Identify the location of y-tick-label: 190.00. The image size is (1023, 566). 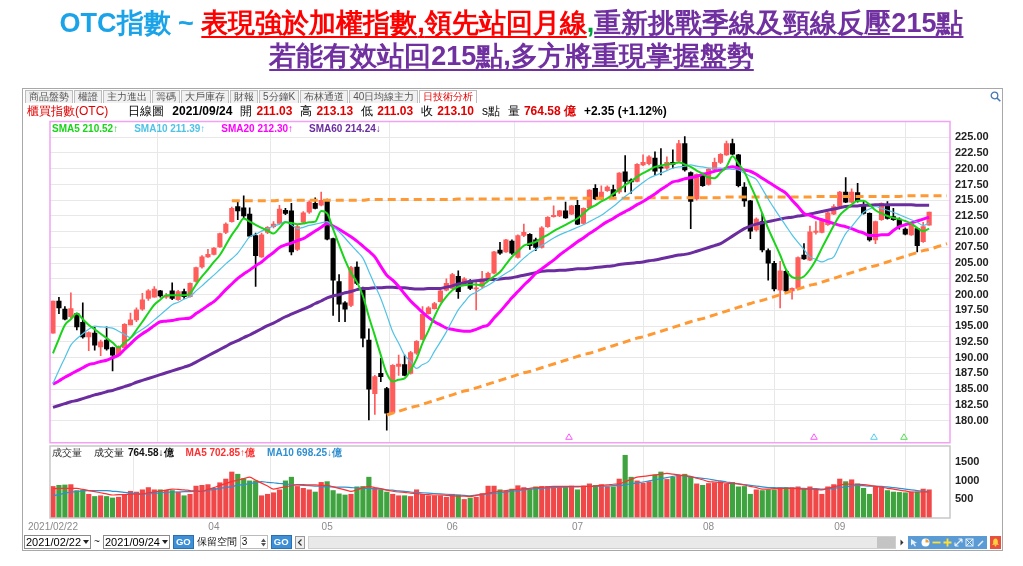
(972, 356).